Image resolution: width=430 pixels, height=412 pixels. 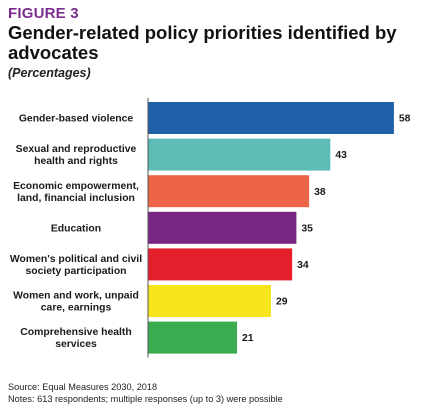 What do you see at coordinates (76, 119) in the screenshot?
I see `category-label-0-0: Gender-based violence` at bounding box center [76, 119].